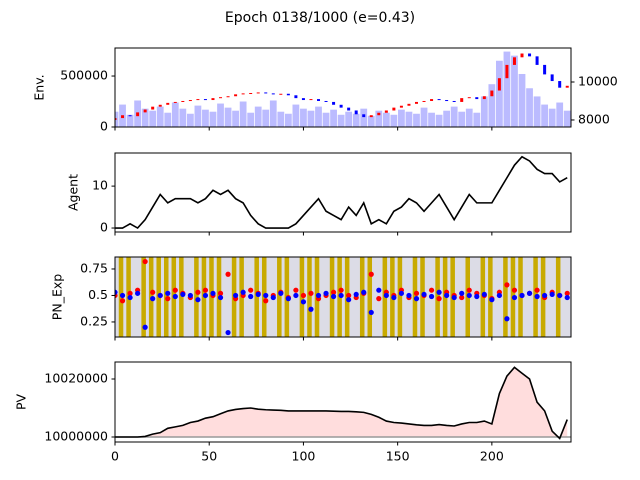  What do you see at coordinates (76, 377) in the screenshot?
I see `y-tick-label: 10020000` at bounding box center [76, 377].